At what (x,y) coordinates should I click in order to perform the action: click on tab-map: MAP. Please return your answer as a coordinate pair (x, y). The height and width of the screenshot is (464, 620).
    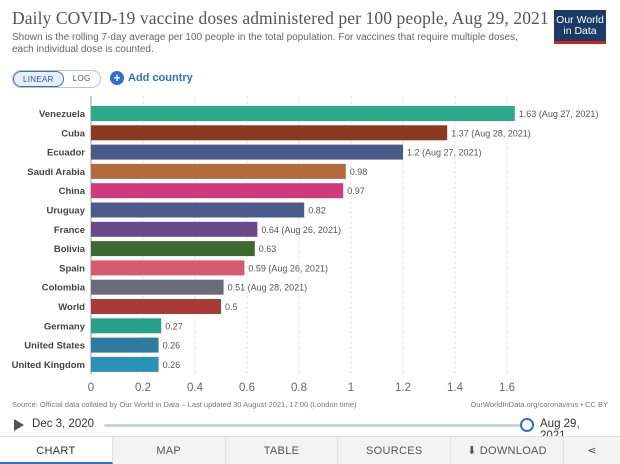
    Looking at the image, I should click on (169, 450).